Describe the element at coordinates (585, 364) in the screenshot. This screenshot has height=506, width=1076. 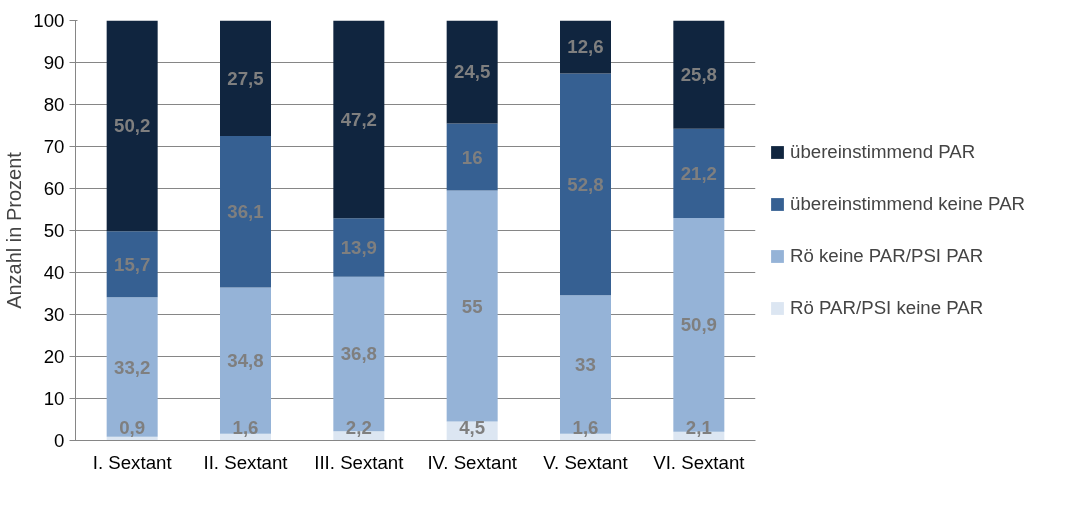
I see `data-label: 33` at that location.